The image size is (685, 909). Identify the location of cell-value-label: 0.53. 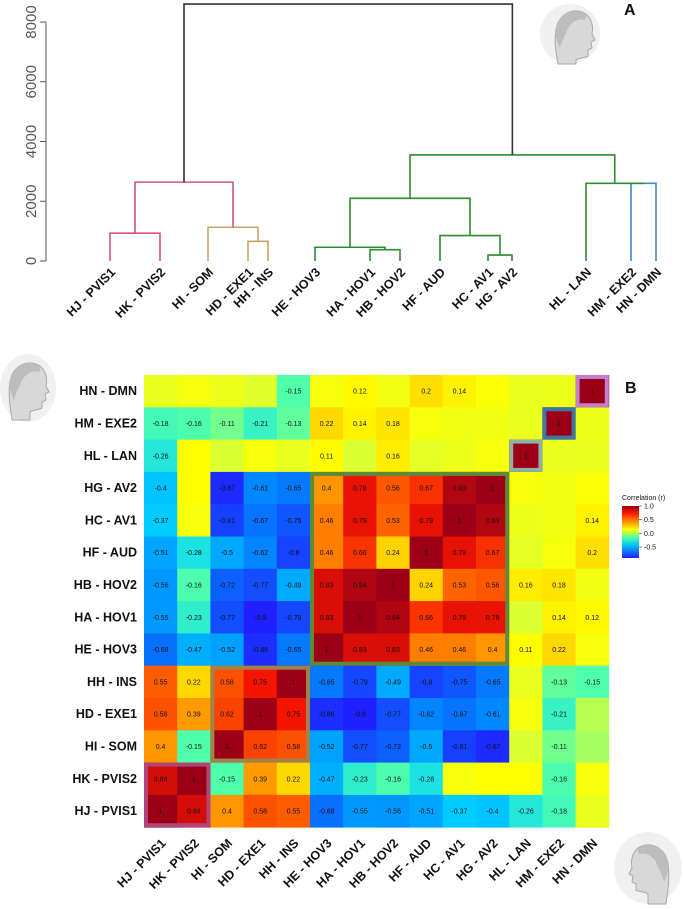
(393, 521).